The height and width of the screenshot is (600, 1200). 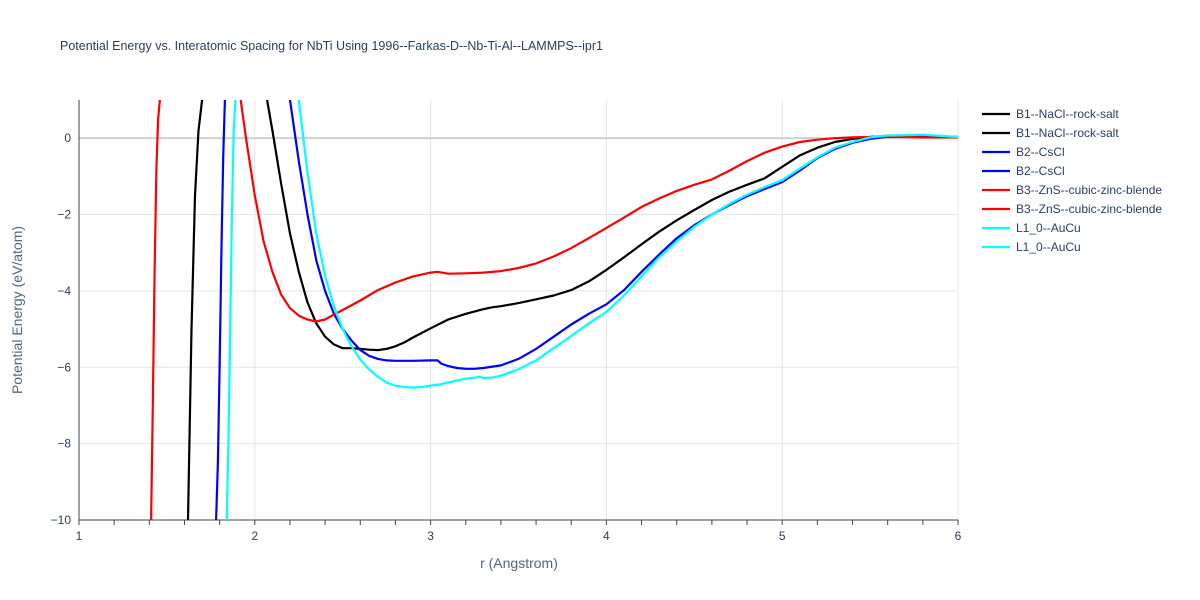 I want to click on x-tick-label: 1, so click(x=79, y=536).